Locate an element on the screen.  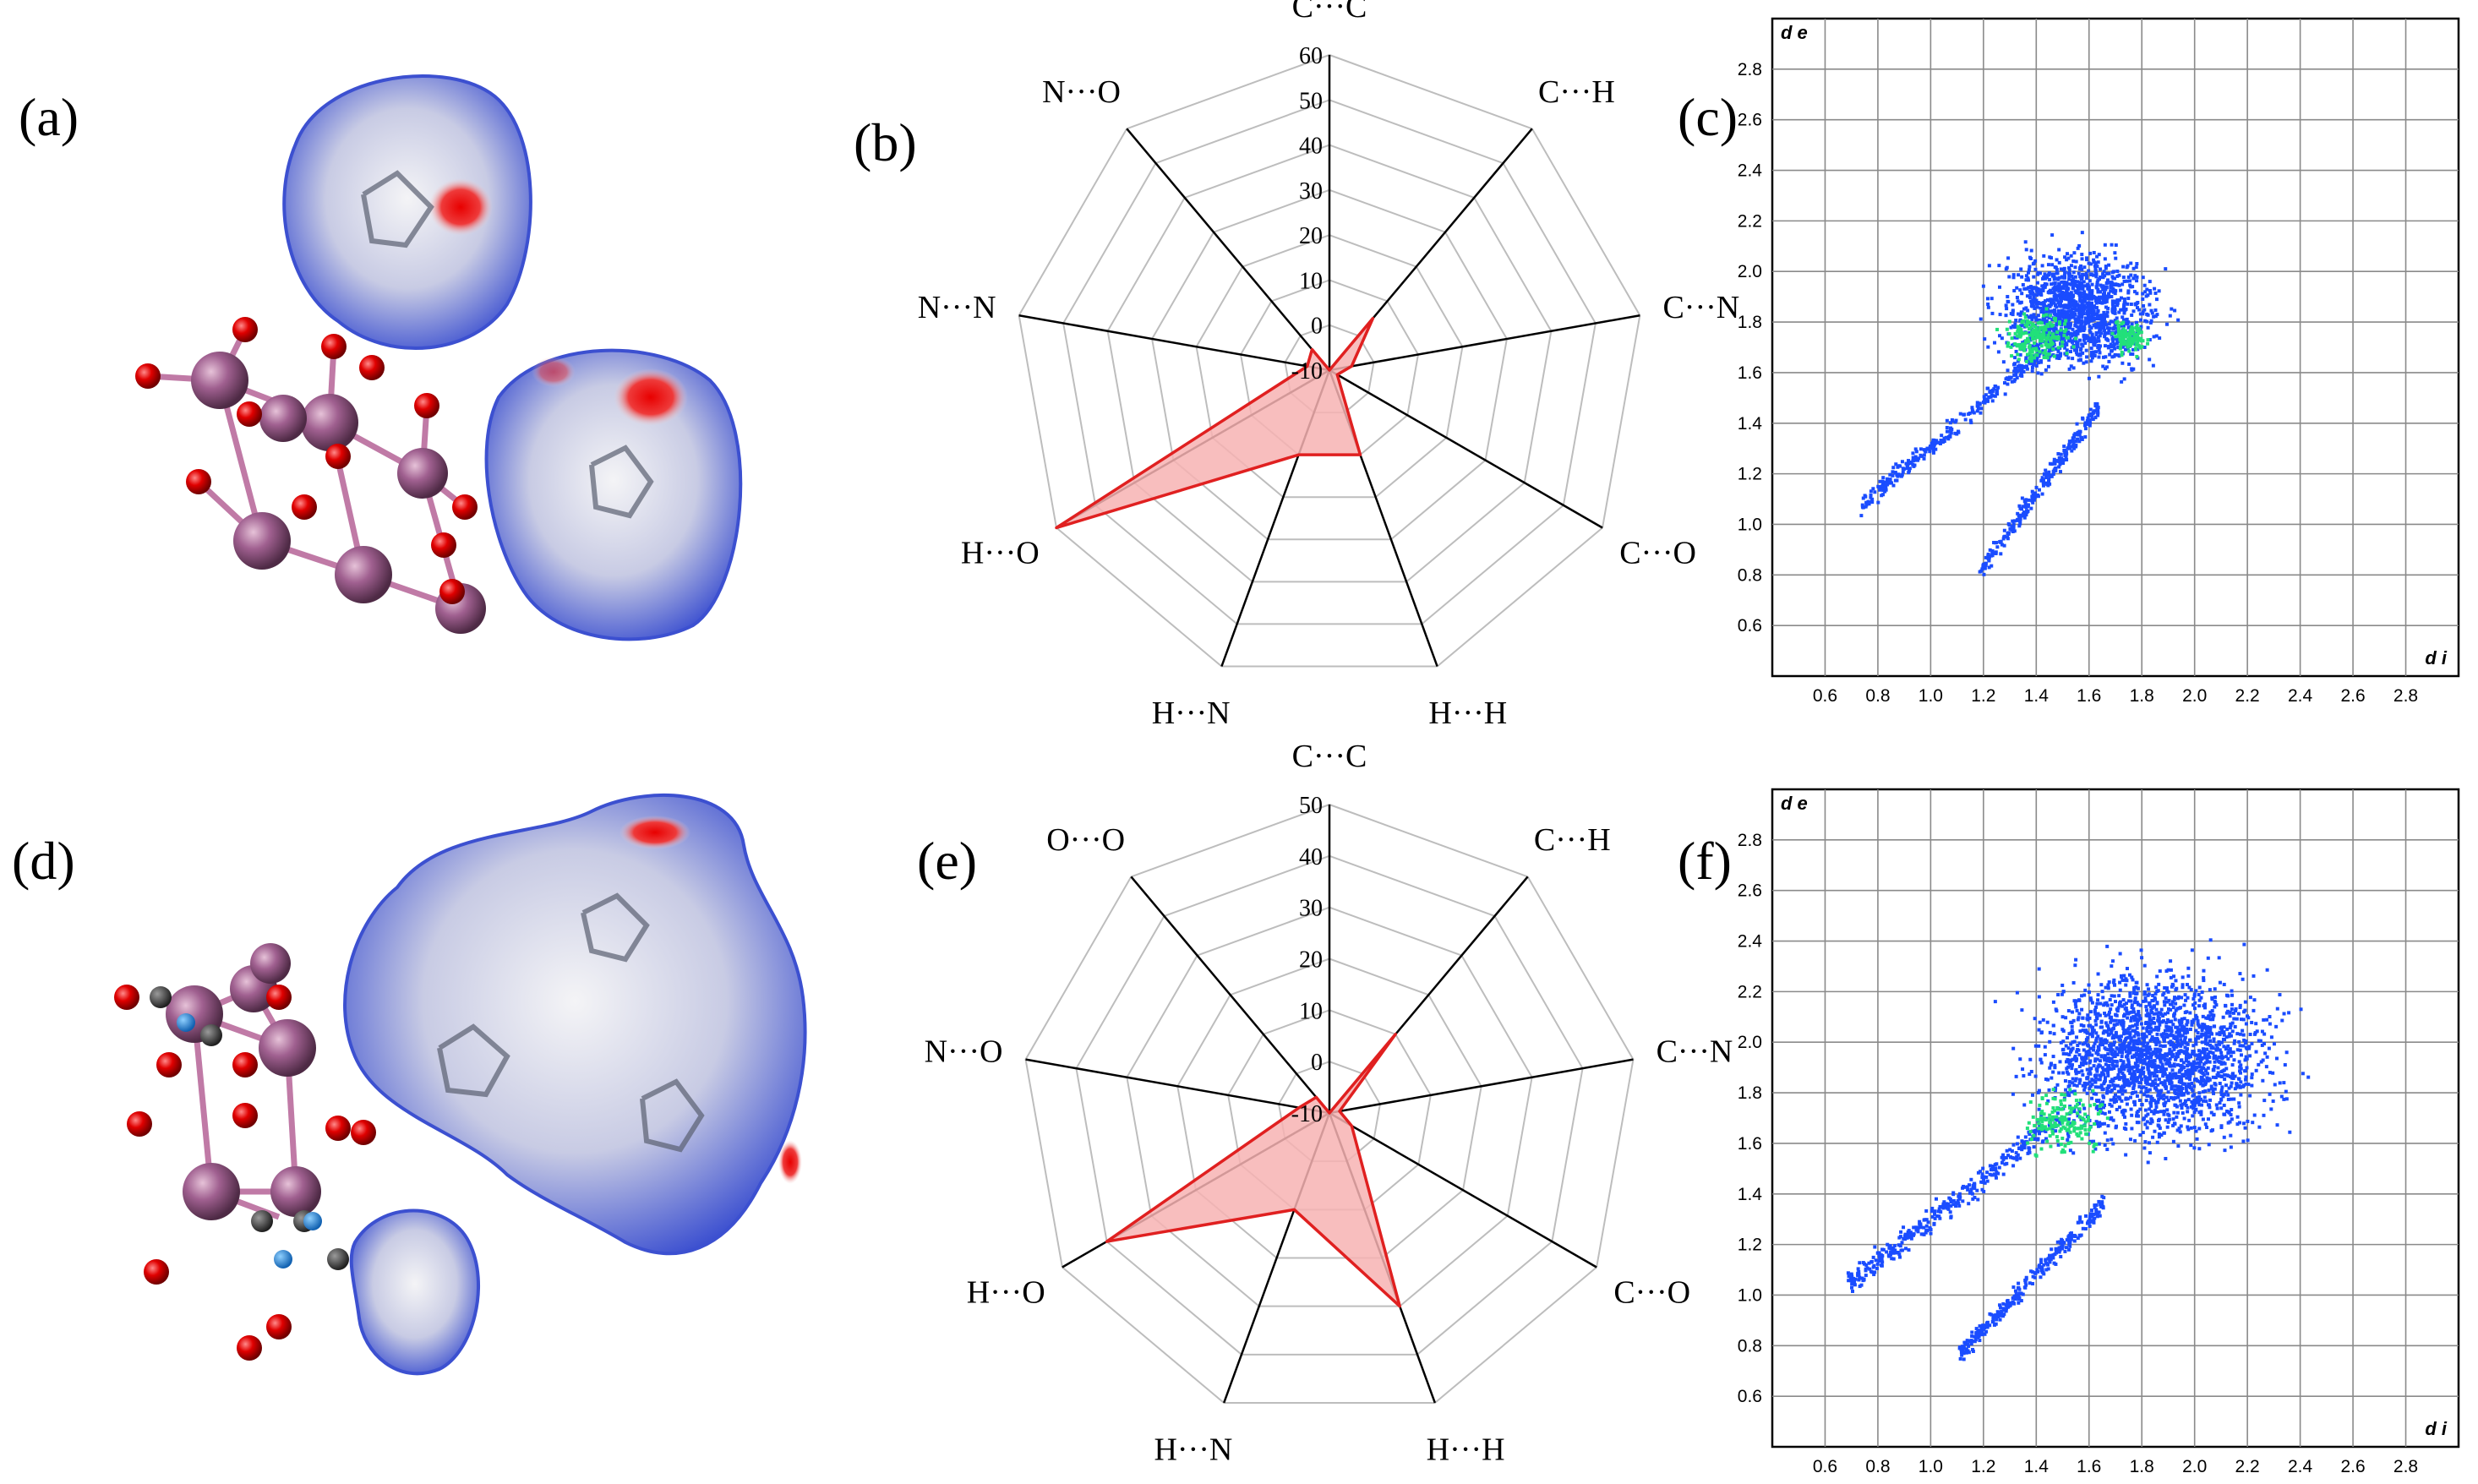
cluster-atoms is located at coordinates (245, 1152).